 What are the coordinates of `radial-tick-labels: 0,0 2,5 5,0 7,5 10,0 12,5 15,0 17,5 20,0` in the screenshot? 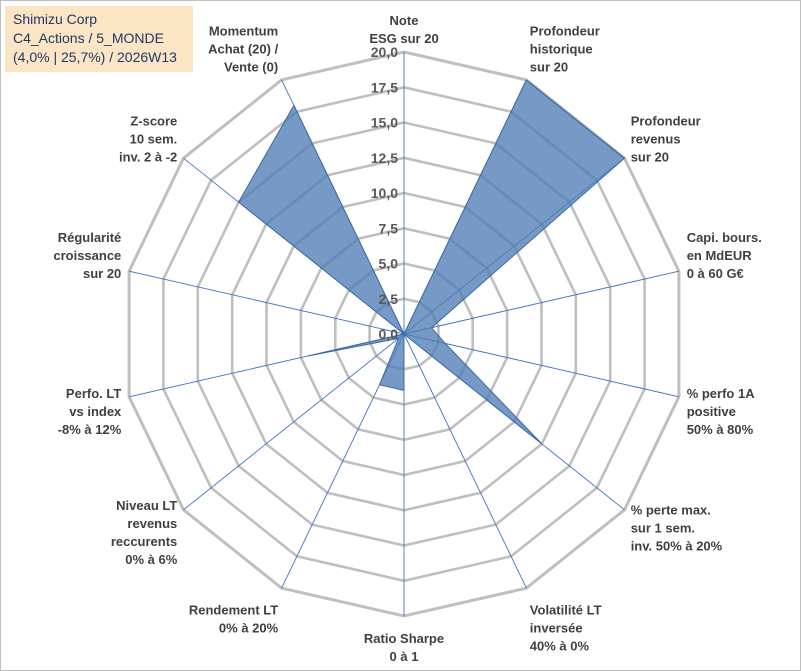 It's located at (384, 193).